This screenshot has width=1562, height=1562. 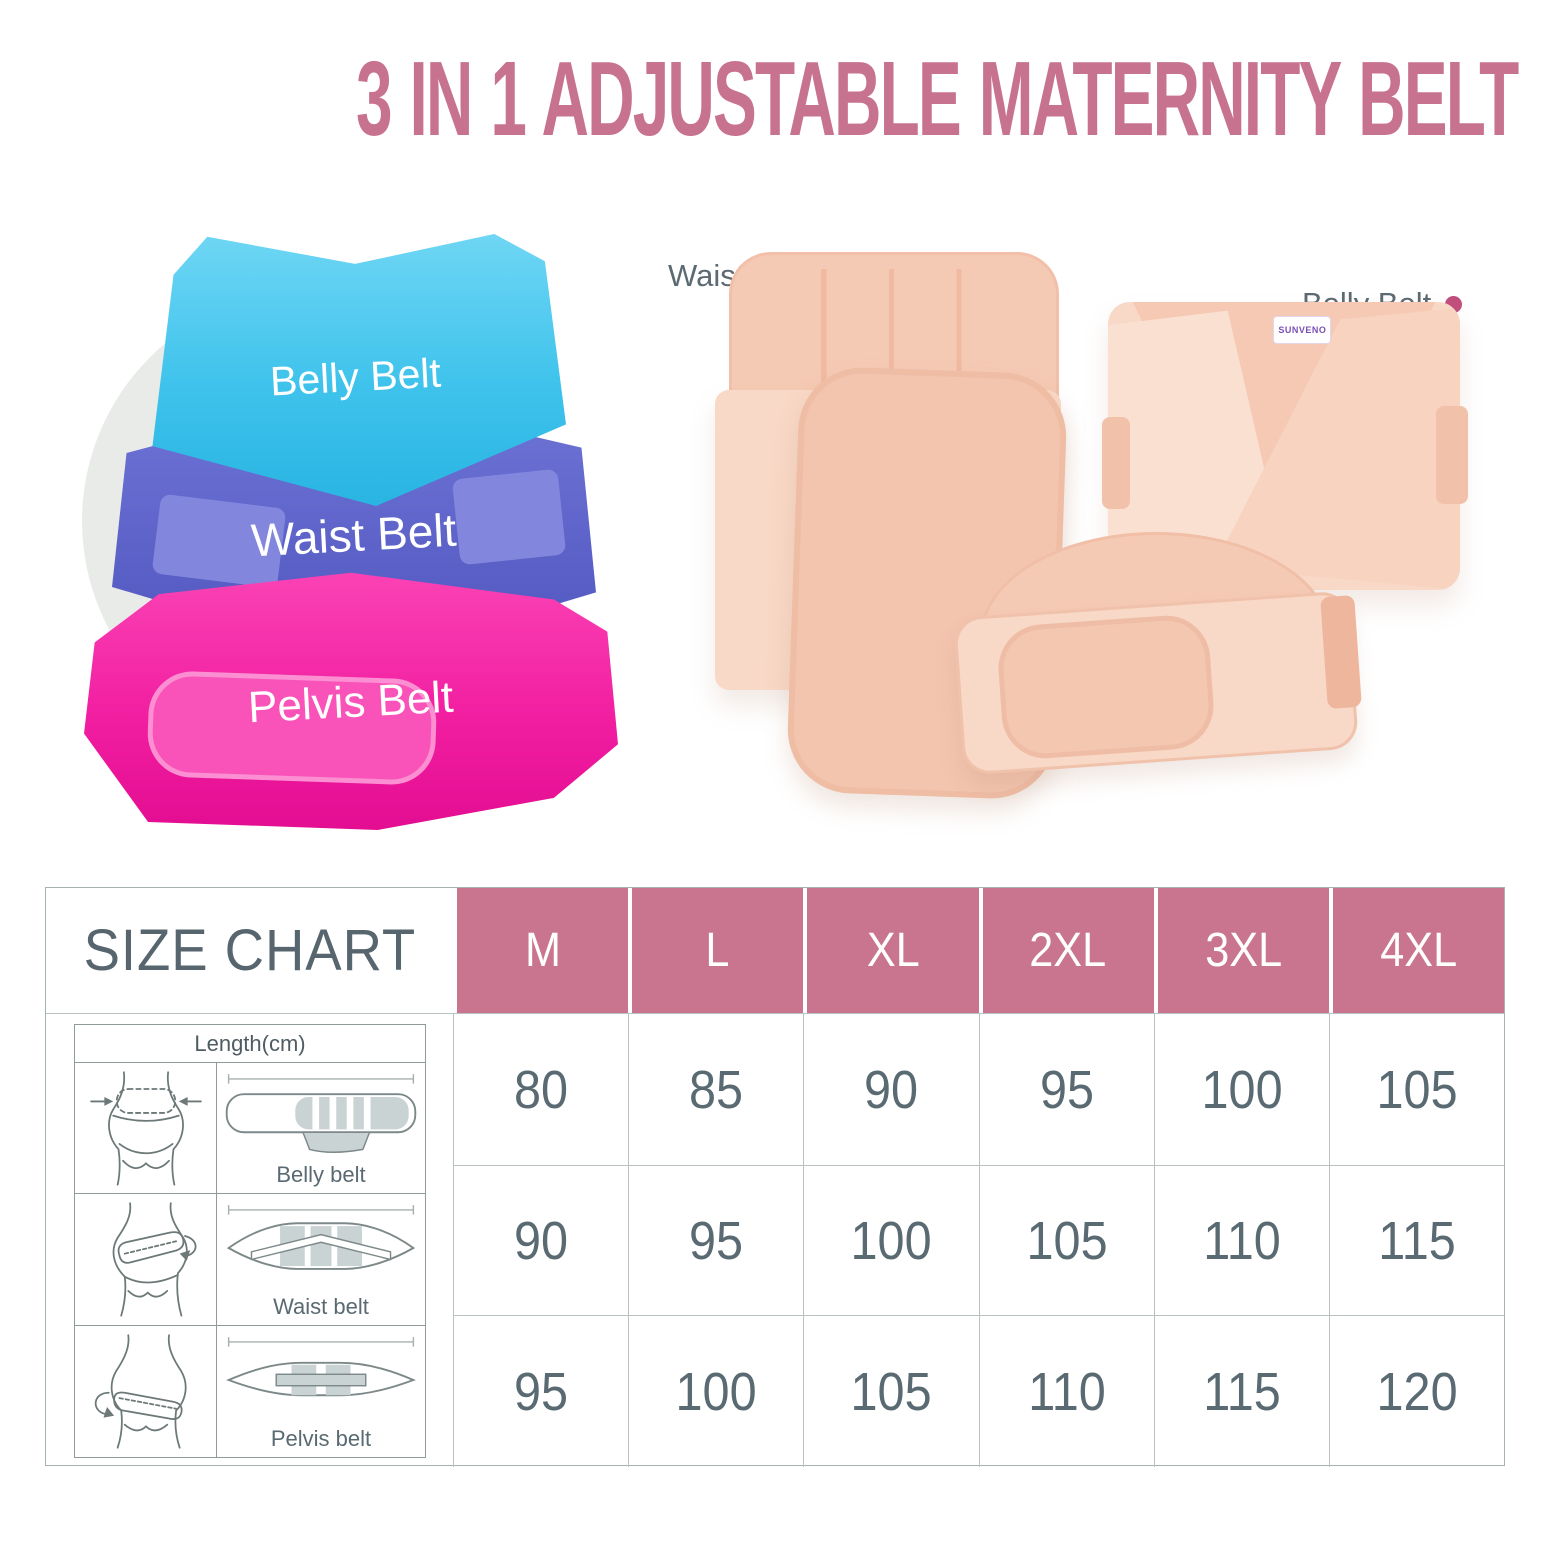 I want to click on length-diagram-box: Length(cm), so click(x=250, y=1241).